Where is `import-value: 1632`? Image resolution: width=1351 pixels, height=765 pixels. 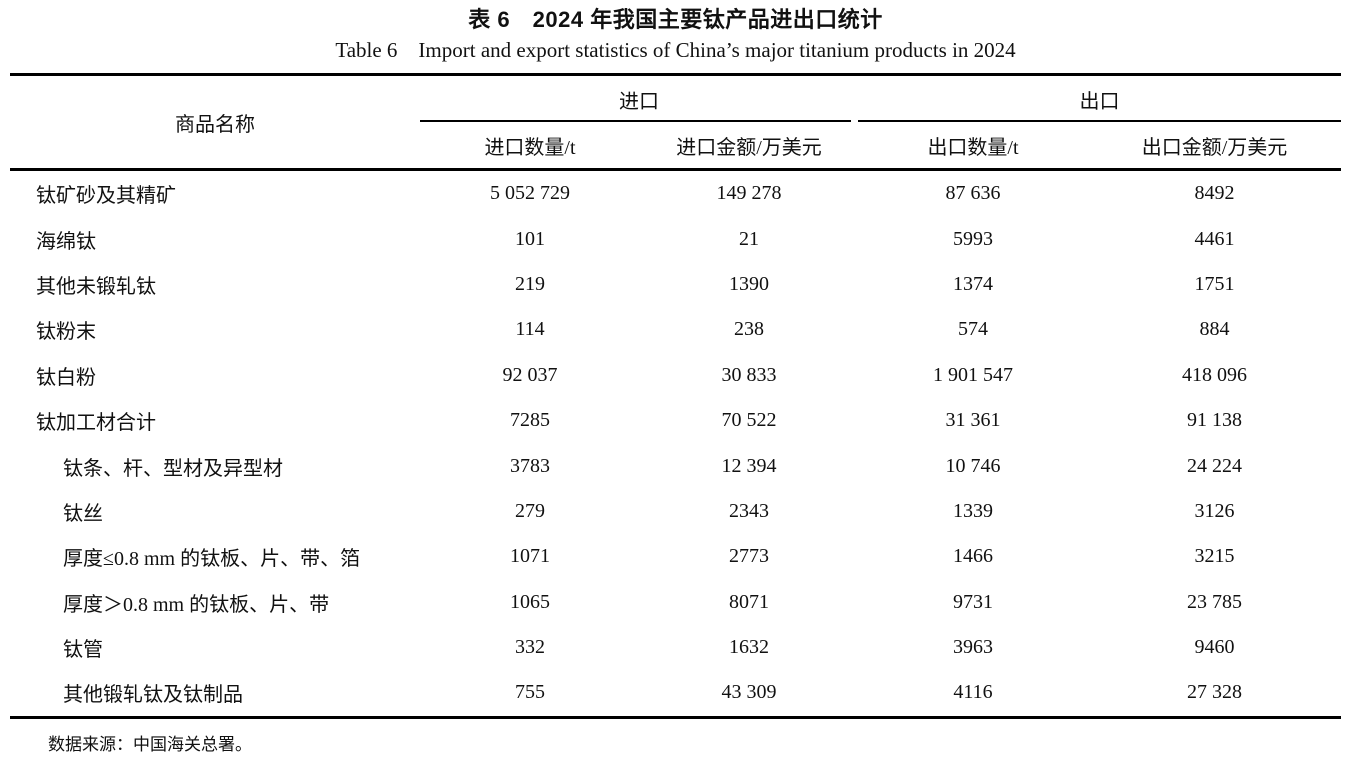 import-value: 1632 is located at coordinates (749, 647).